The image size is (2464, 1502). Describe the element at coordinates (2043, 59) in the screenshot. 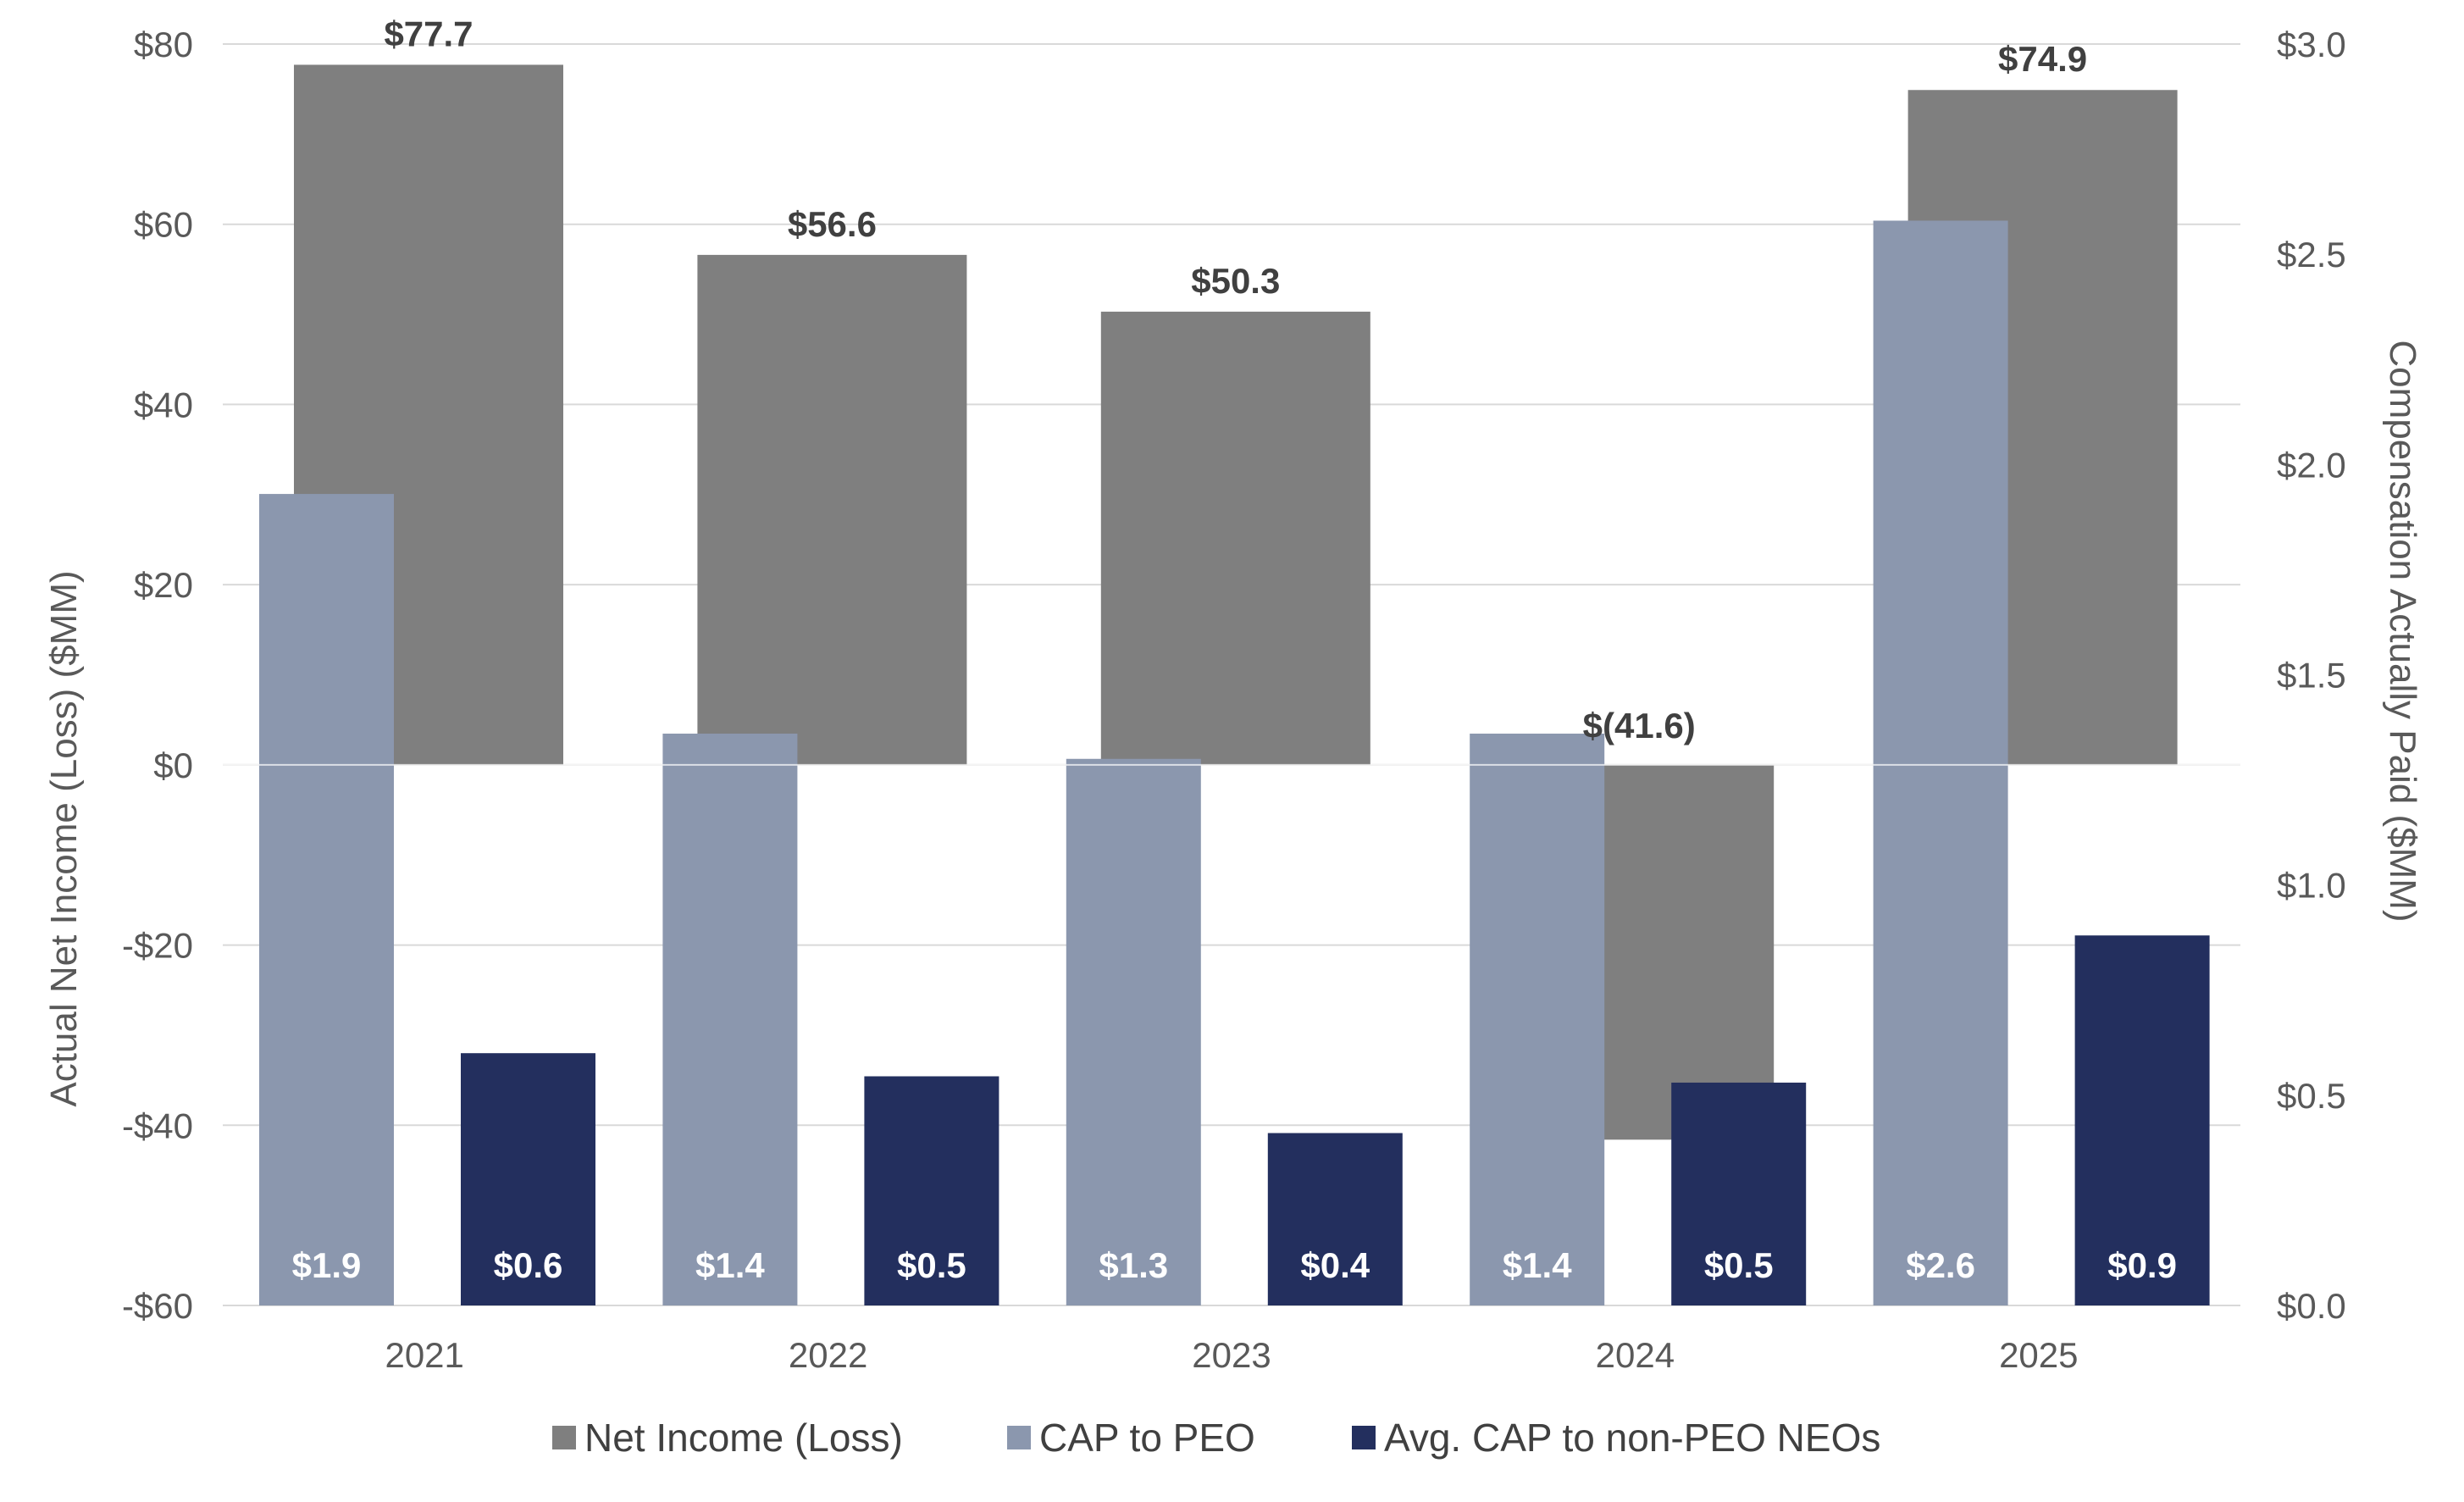

I see `data-label-net-income-2025: $74.9` at that location.